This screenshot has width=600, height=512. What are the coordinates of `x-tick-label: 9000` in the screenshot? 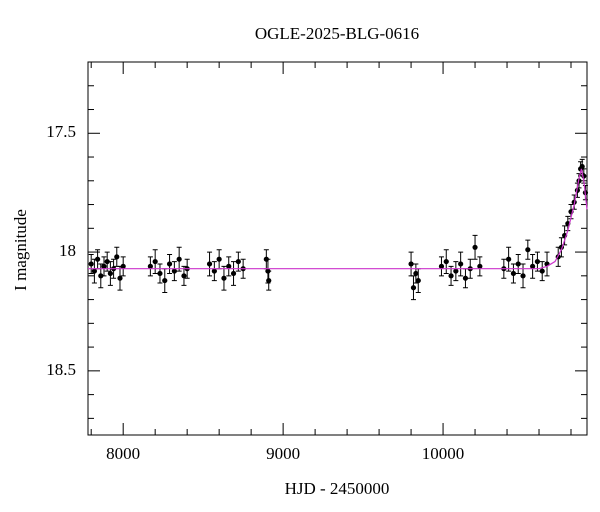 It's located at (283, 453).